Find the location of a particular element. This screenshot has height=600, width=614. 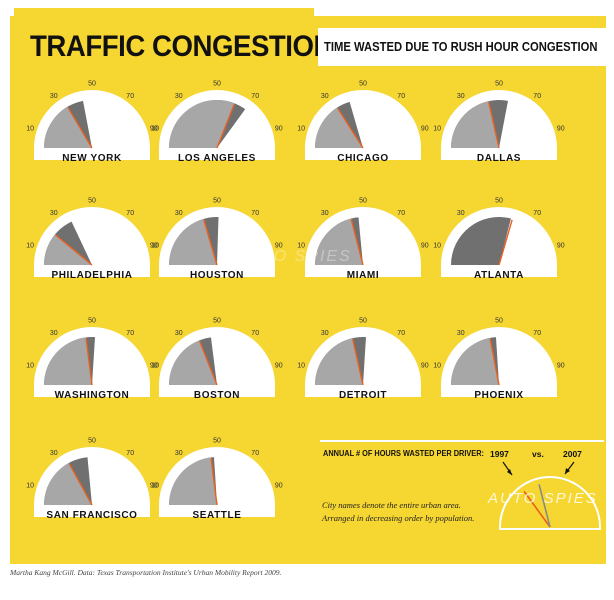

title-box: TRAFFIC CONGESTION is located at coordinates (173, 35).